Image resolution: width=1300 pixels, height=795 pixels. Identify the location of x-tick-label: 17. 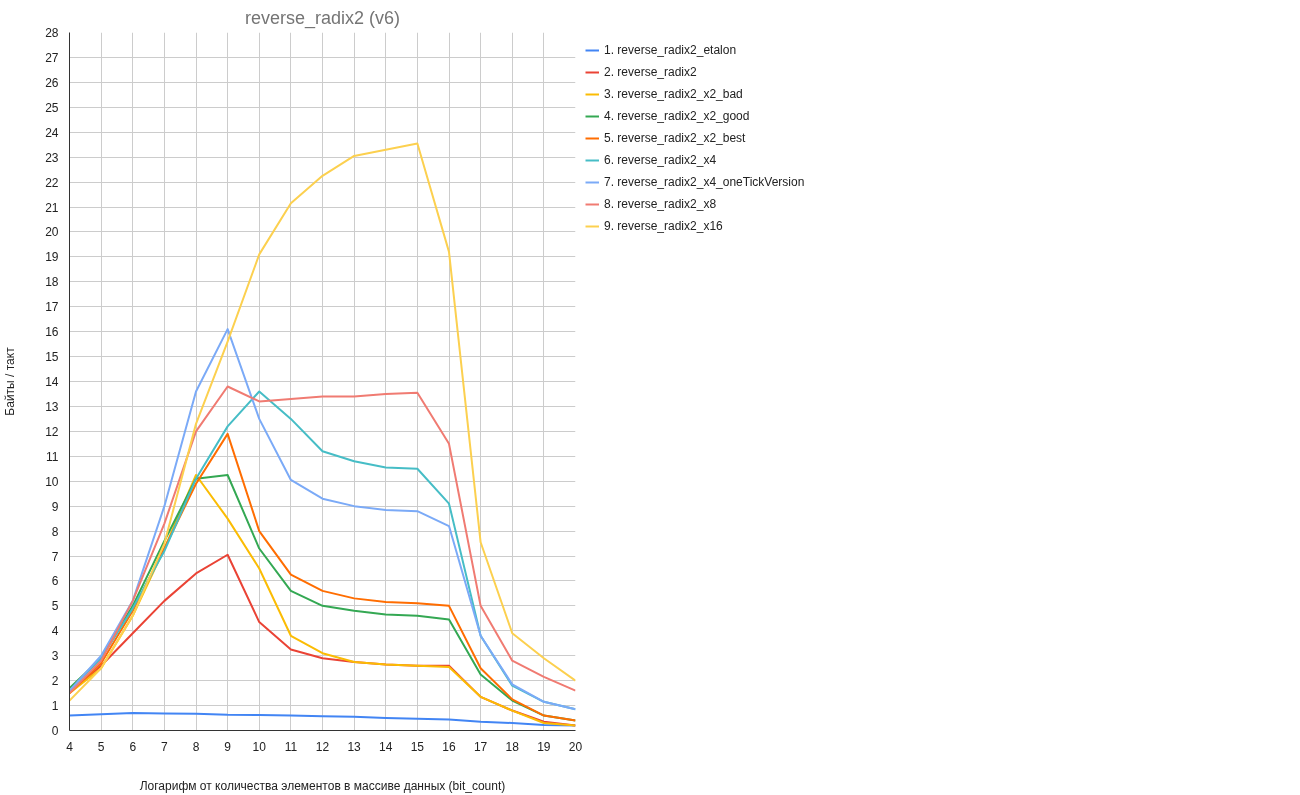
(480, 746).